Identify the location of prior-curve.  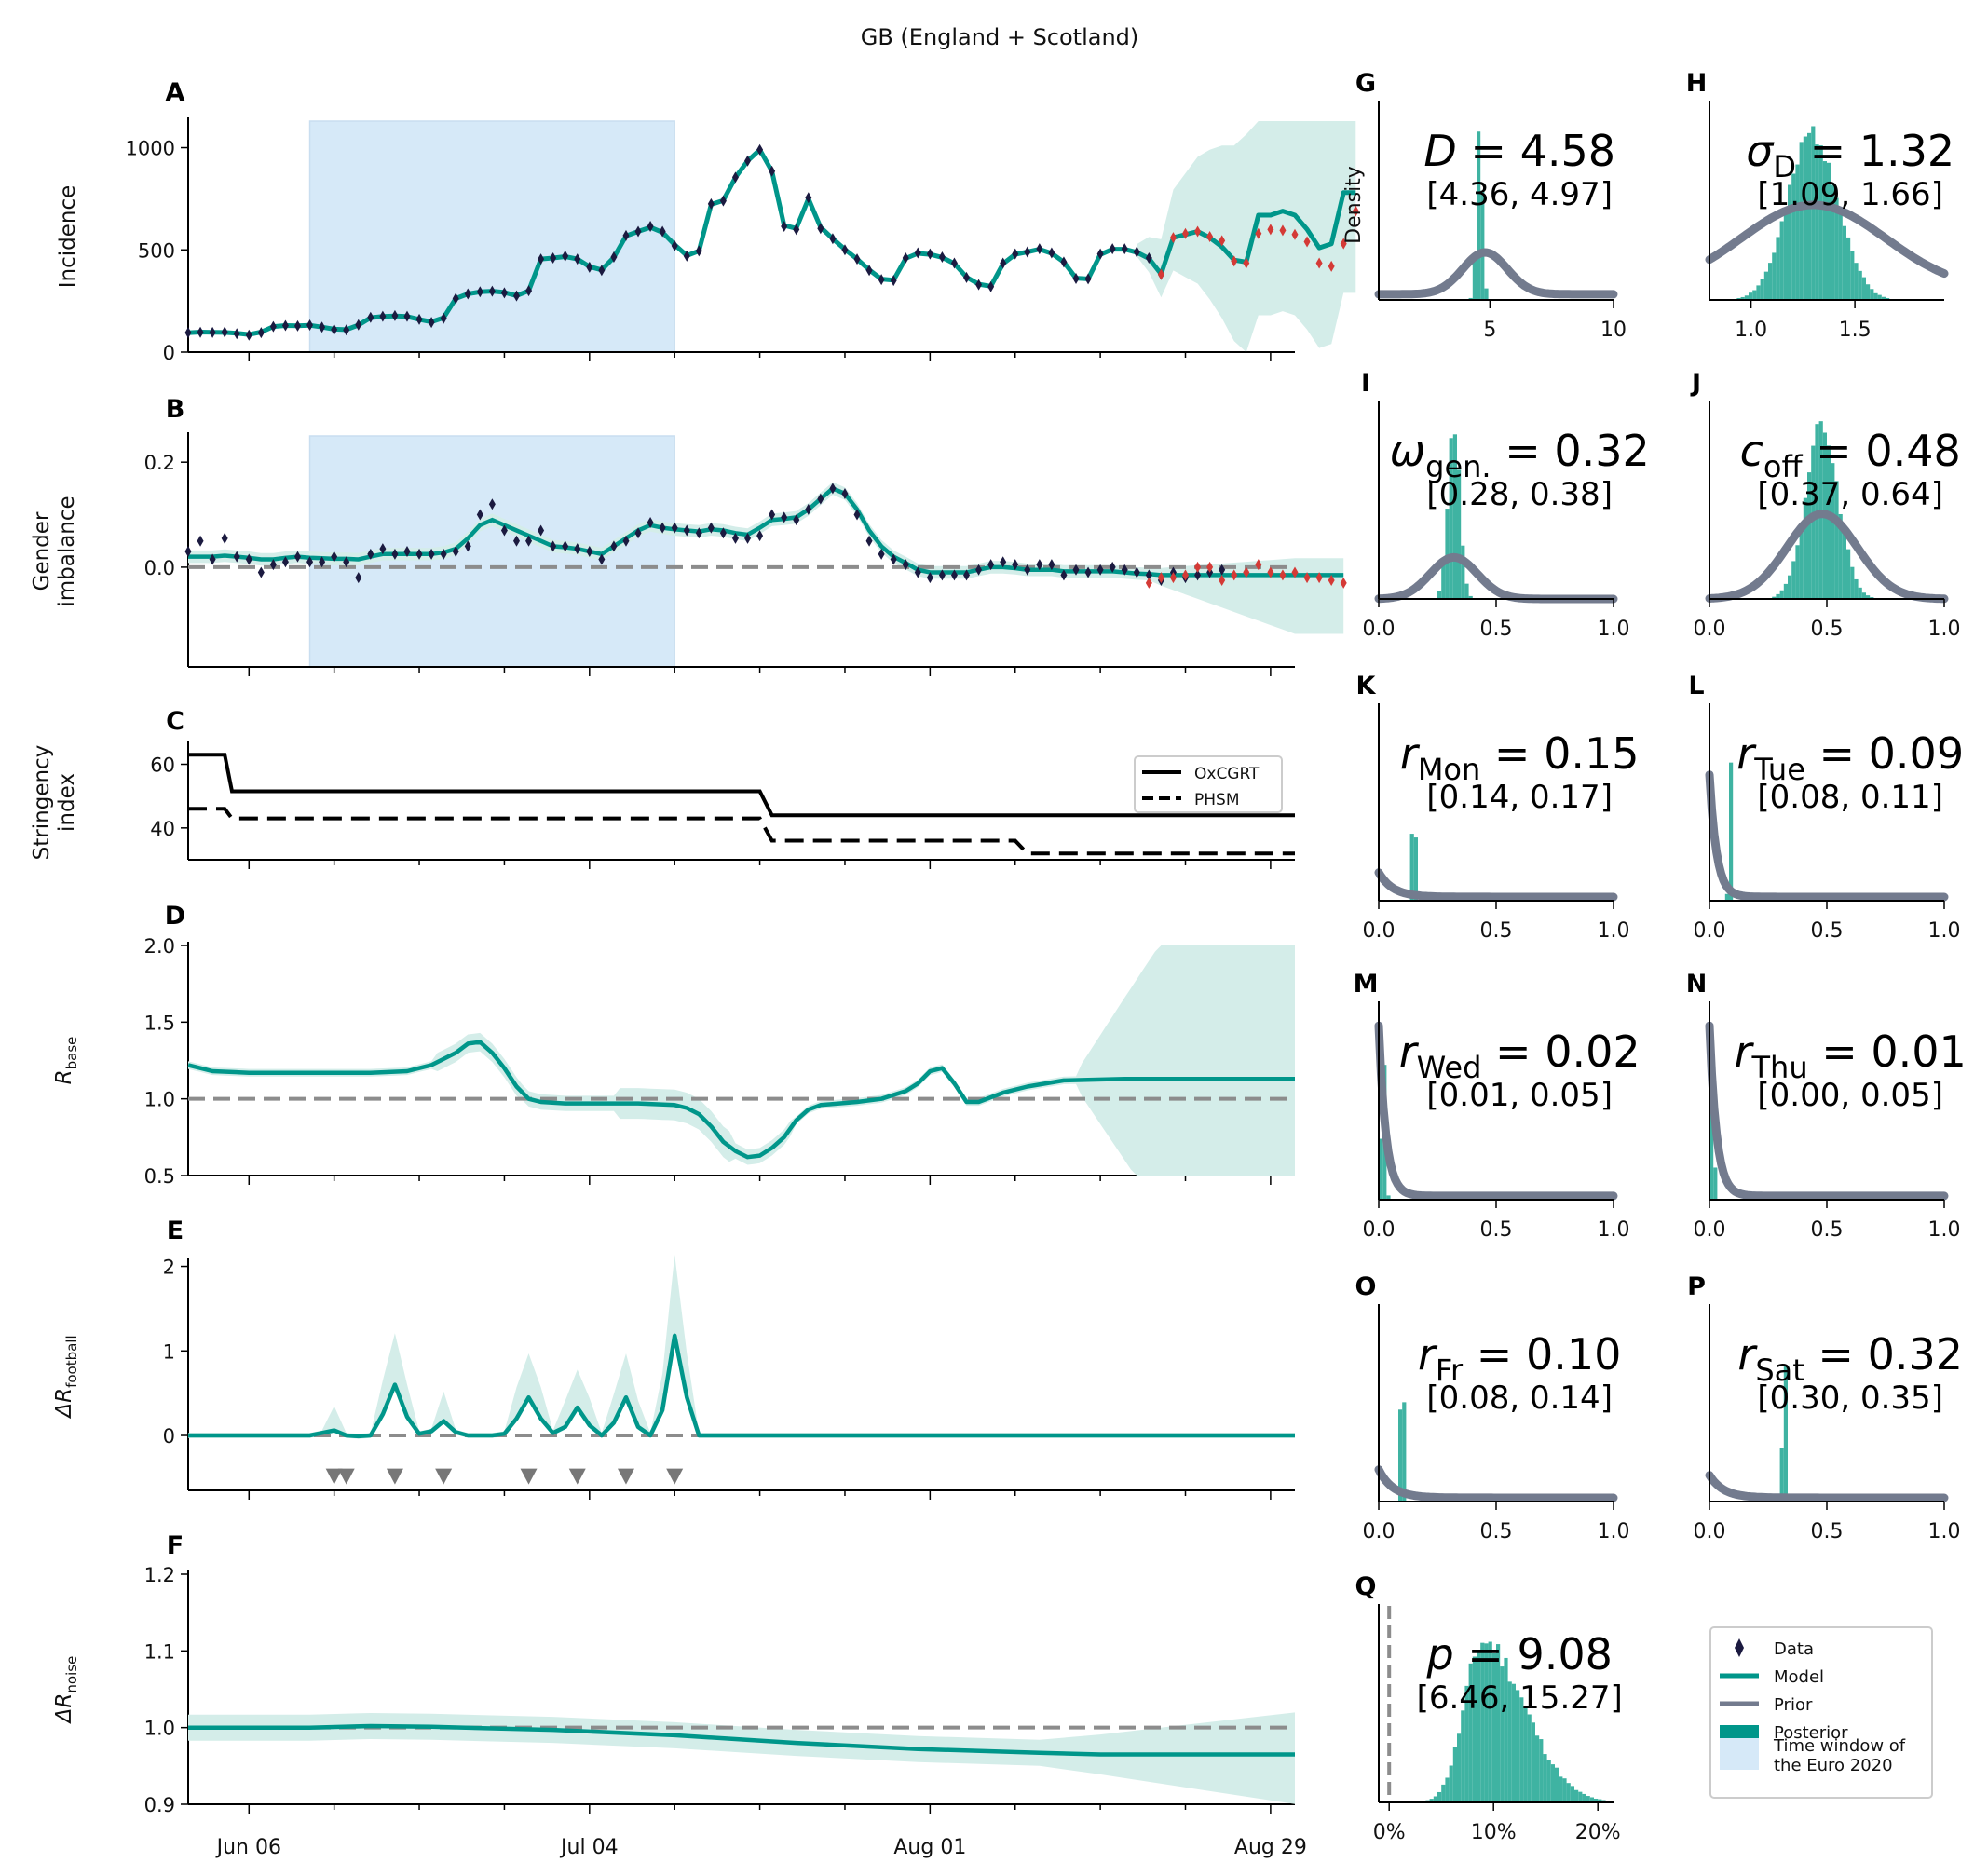
(1496, 1111).